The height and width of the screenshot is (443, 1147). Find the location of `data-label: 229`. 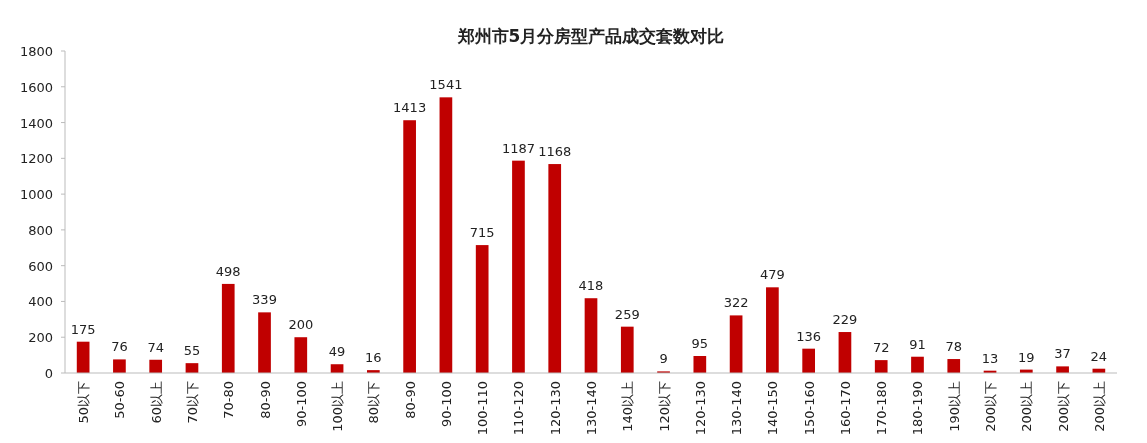

data-label: 229 is located at coordinates (845, 320).